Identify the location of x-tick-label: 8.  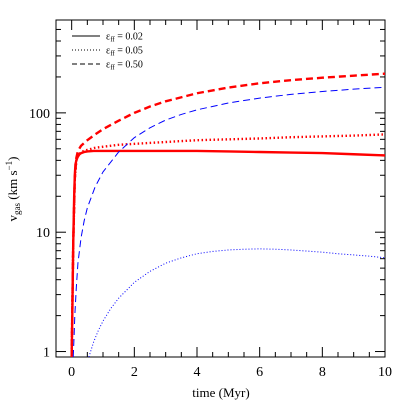
(322, 372).